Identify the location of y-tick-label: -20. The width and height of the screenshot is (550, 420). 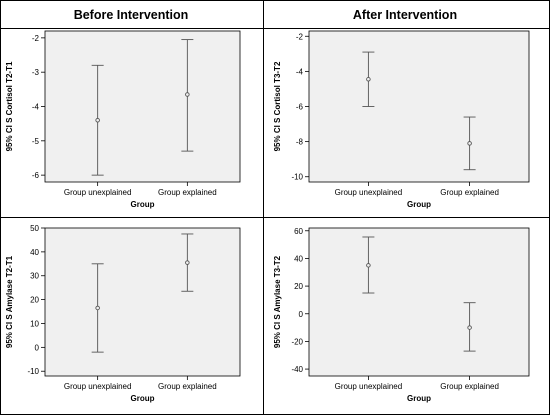
(297, 341).